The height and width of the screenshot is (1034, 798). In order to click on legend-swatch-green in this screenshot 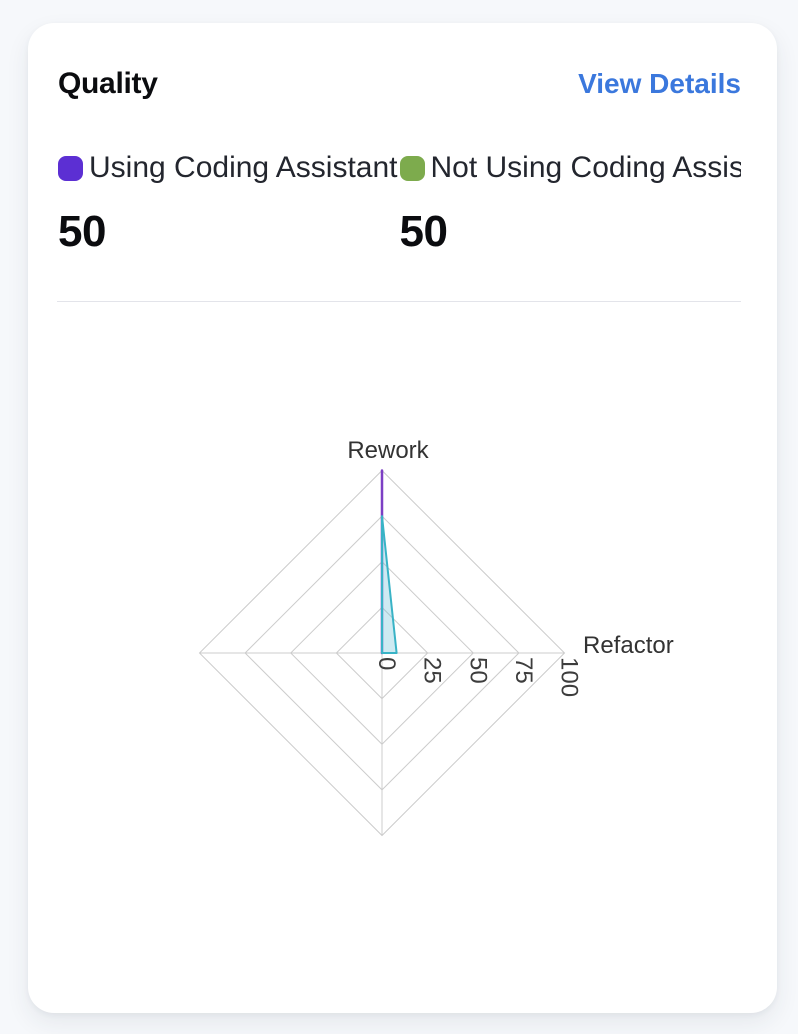, I will do `click(412, 168)`.